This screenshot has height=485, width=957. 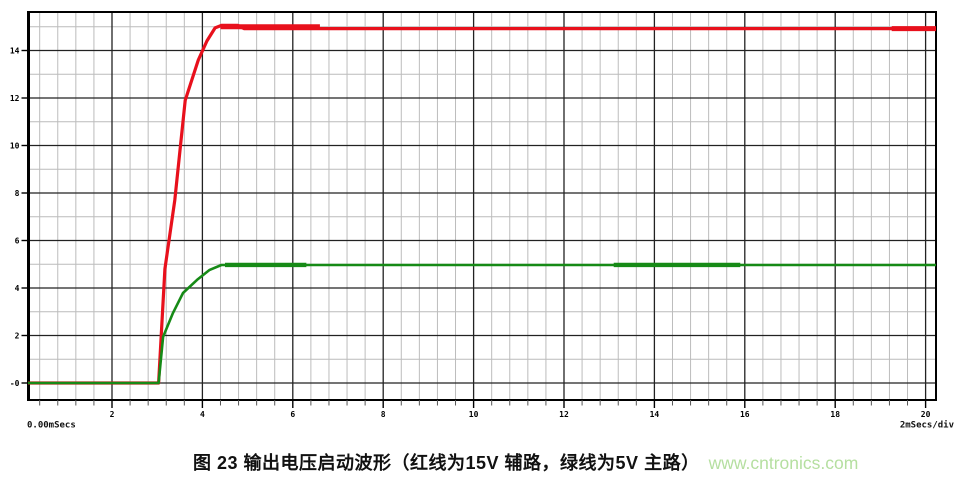 What do you see at coordinates (783, 463) in the screenshot?
I see `watermark-link: www.cntronics.com` at bounding box center [783, 463].